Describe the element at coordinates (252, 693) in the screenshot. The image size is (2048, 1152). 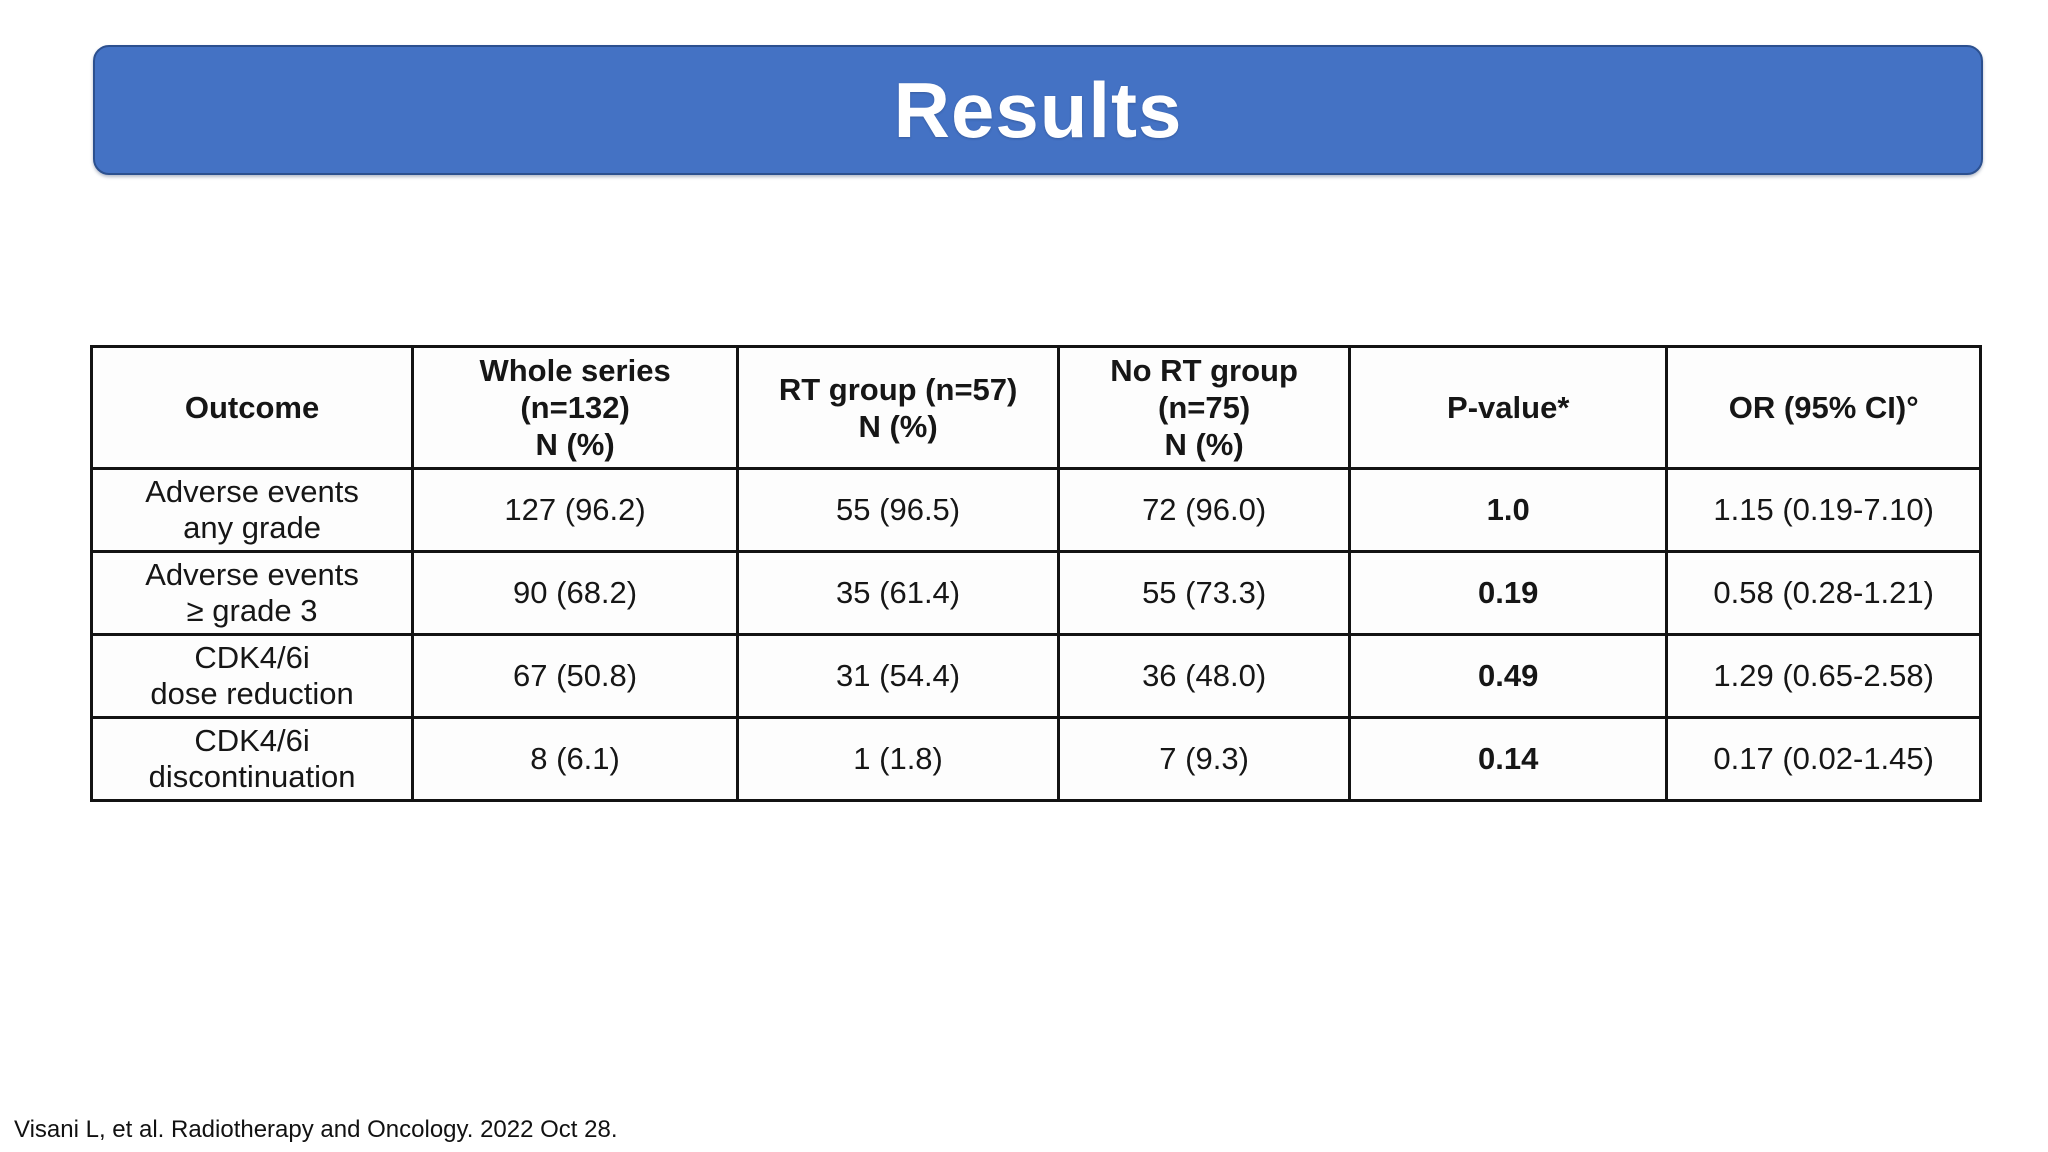
I see `outcome-label: dose reduction` at that location.